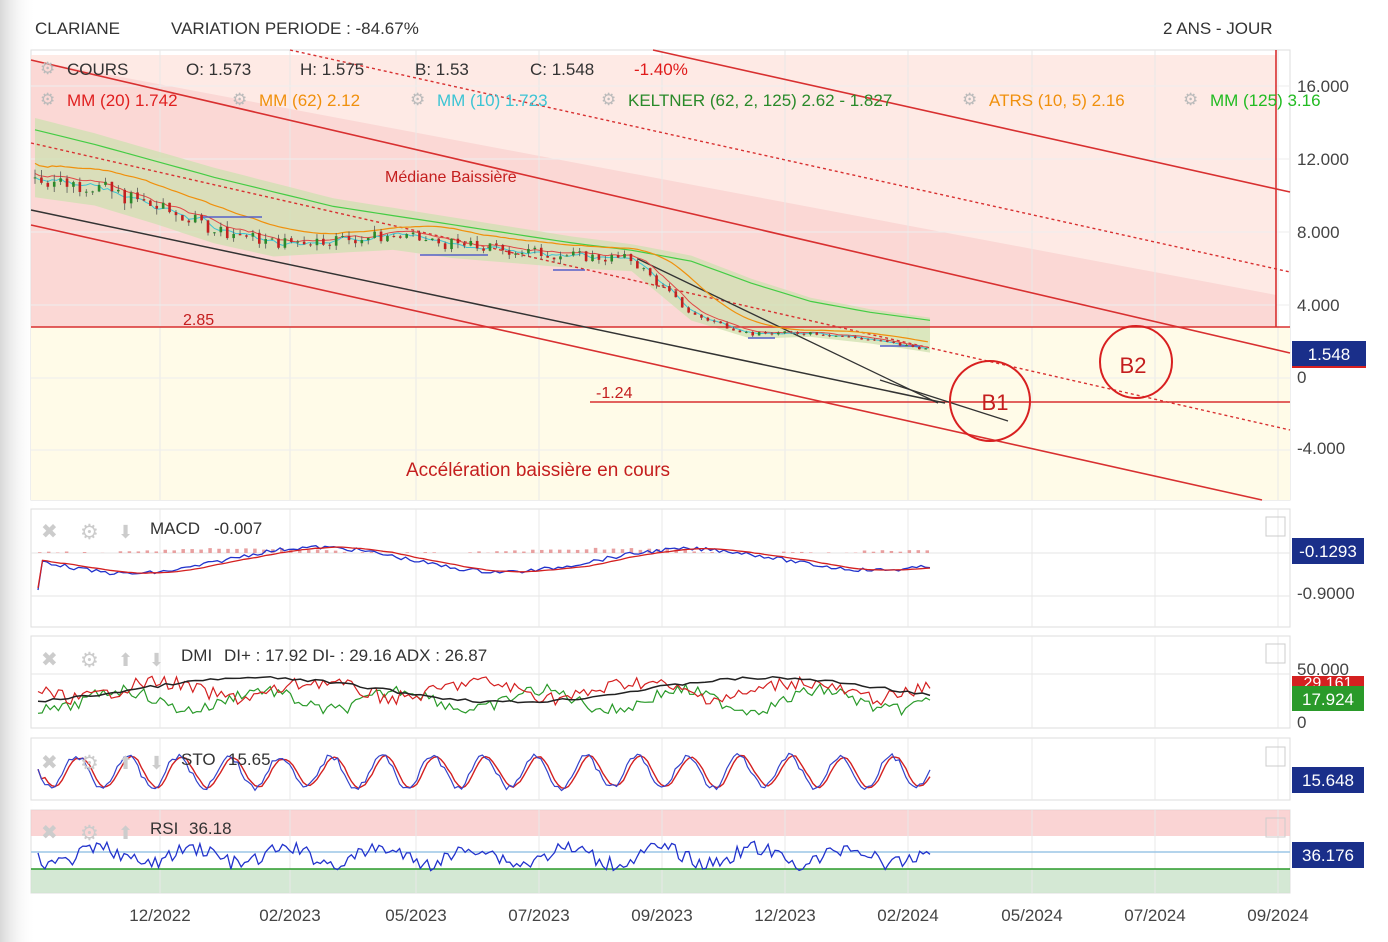 The image size is (1388, 942). I want to click on y-tick-8: 8.000, so click(1318, 232).